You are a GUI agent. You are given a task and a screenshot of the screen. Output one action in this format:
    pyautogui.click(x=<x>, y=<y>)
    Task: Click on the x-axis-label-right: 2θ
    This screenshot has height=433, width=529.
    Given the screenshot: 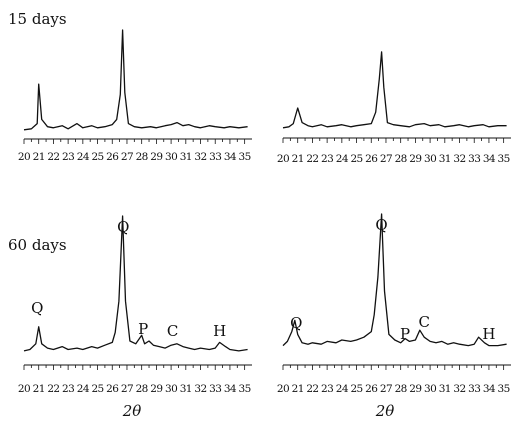 What is the action you would take?
    pyautogui.click(x=385, y=411)
    